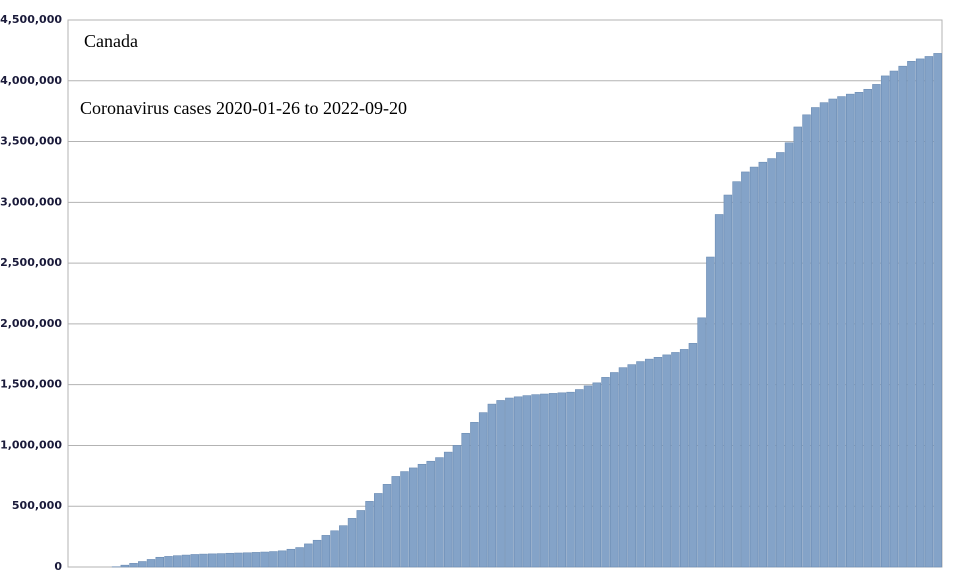 The width and height of the screenshot is (957, 583). I want to click on chart-title: Canada, so click(111, 41).